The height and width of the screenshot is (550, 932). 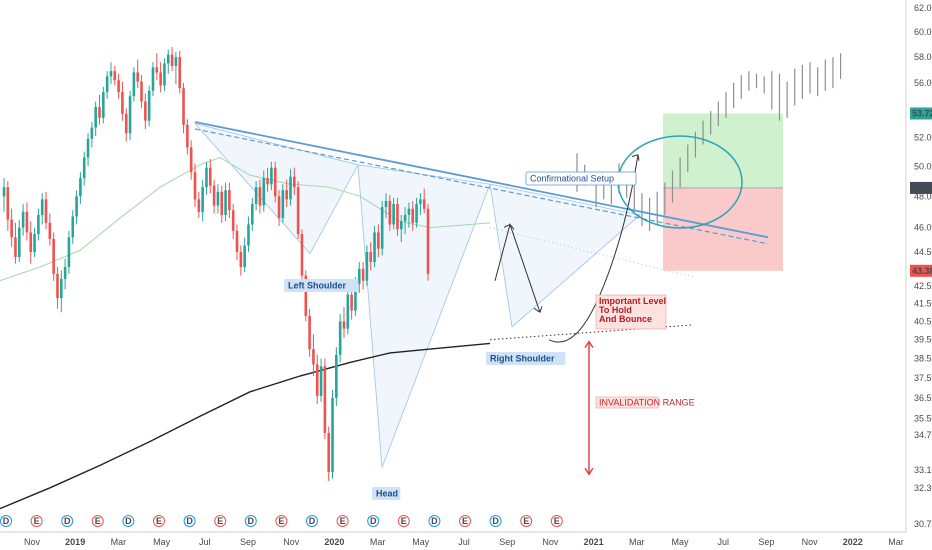 I want to click on y-tick-label: 36.50, so click(x=923, y=398).